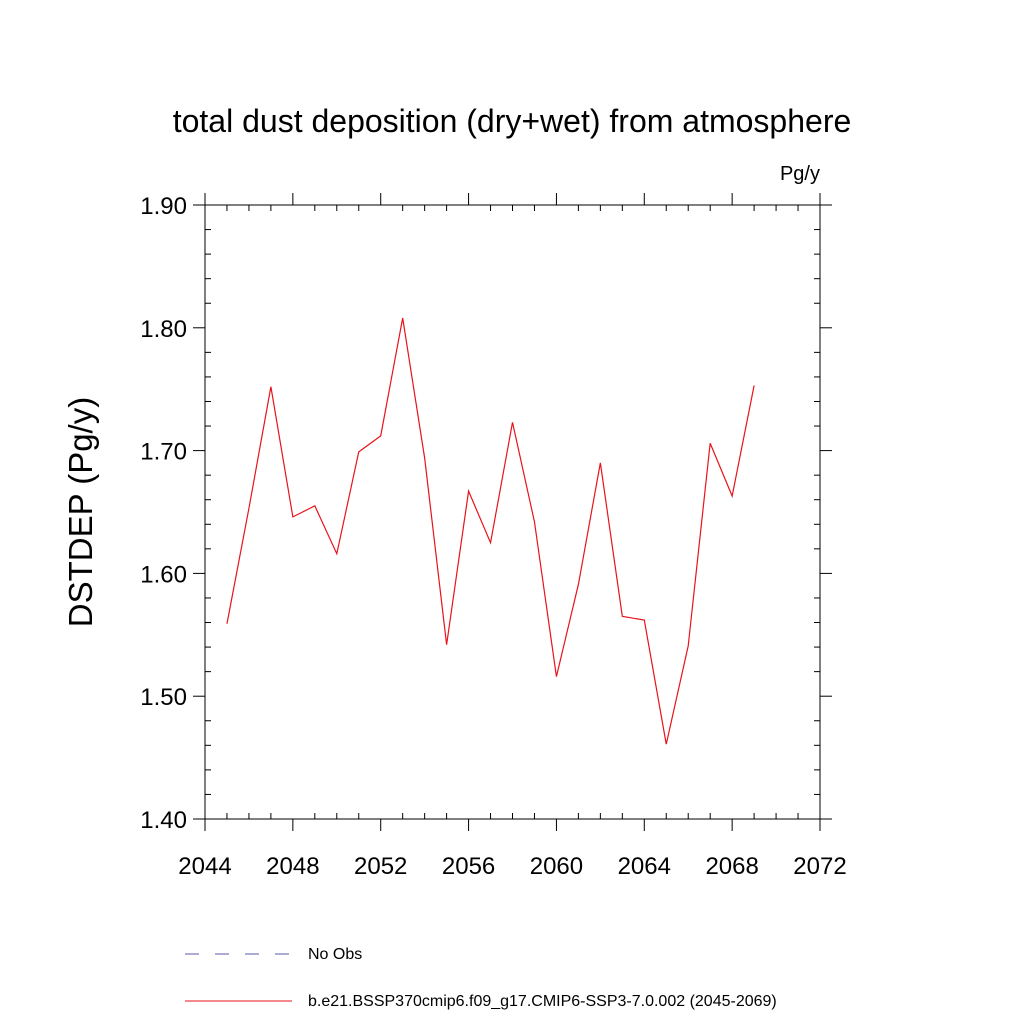  What do you see at coordinates (556, 866) in the screenshot?
I see `x-tick-label: 2060` at bounding box center [556, 866].